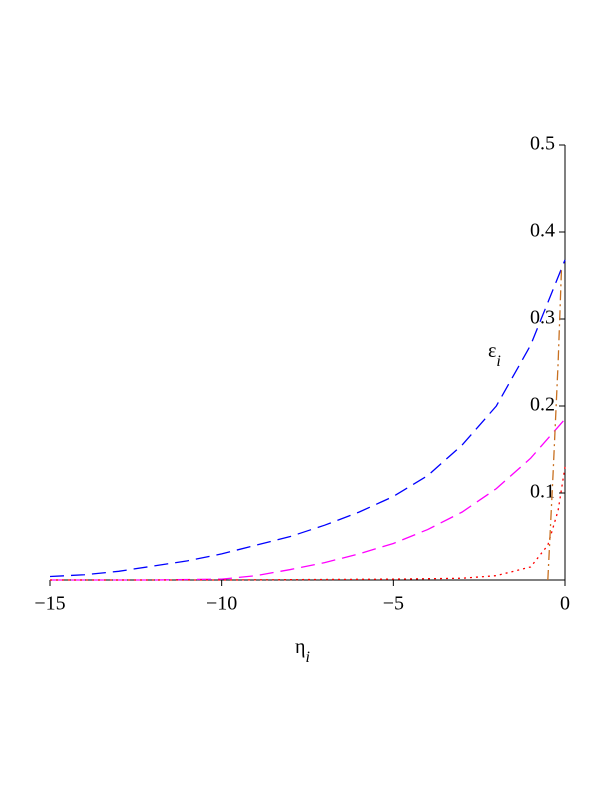  Describe the element at coordinates (565, 604) in the screenshot. I see `x-tick-label: 0` at that location.